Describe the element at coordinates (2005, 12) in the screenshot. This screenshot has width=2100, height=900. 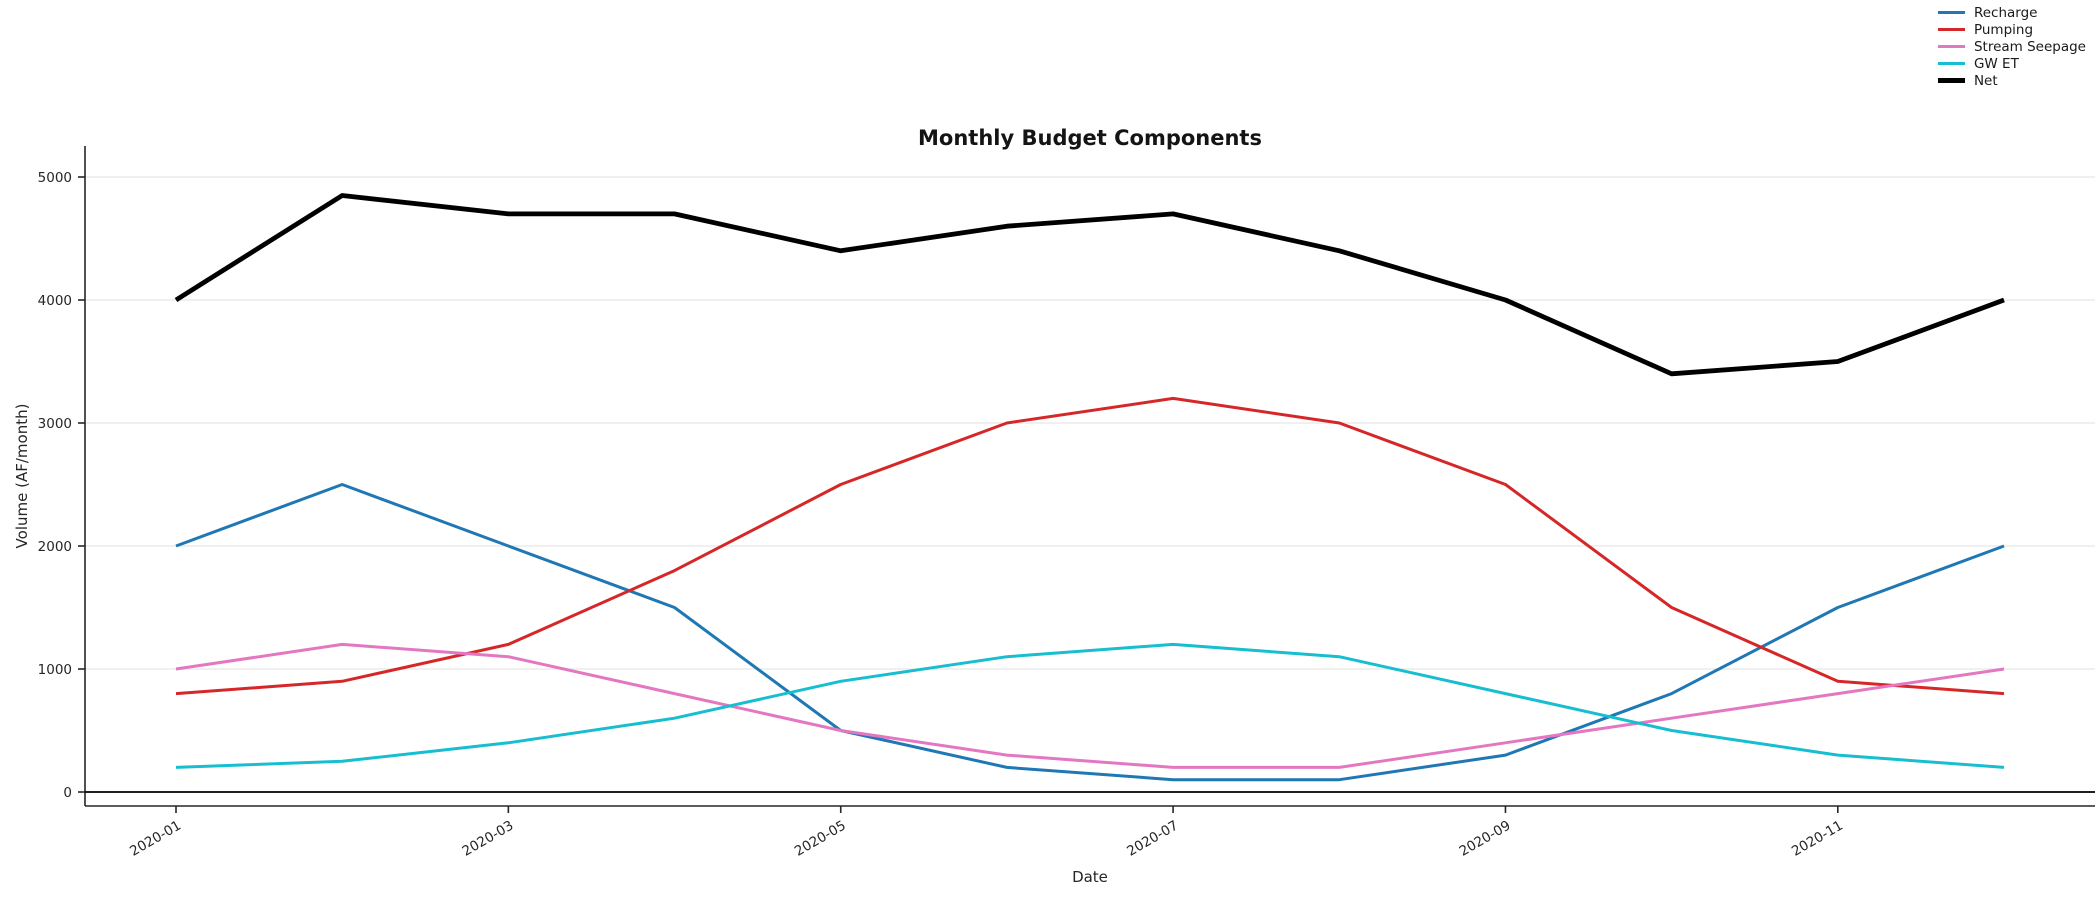
I see `legend-label: Recharge` at that location.